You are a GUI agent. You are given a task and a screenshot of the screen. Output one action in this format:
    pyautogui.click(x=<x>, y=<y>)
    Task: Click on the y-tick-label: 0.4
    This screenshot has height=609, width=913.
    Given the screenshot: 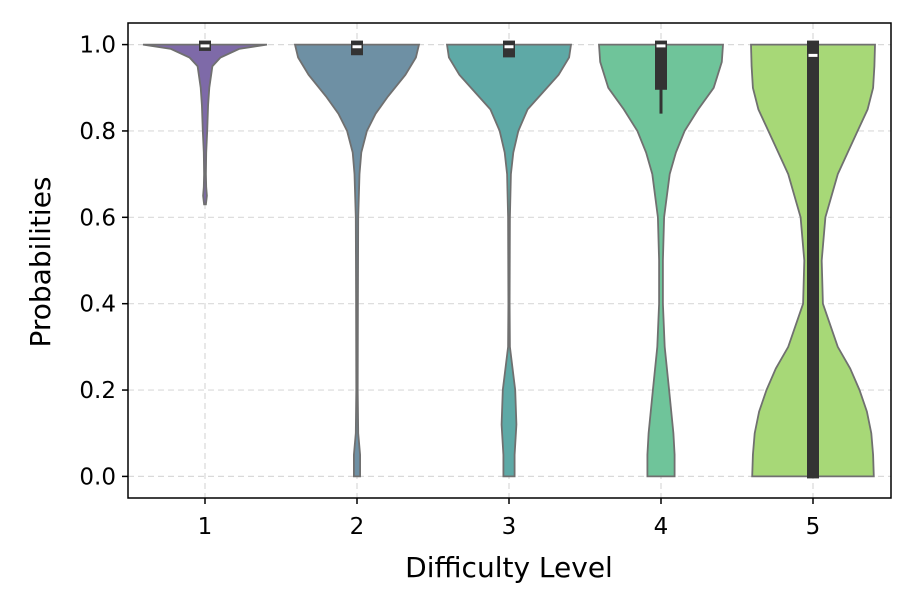 What is the action you would take?
    pyautogui.click(x=97, y=305)
    